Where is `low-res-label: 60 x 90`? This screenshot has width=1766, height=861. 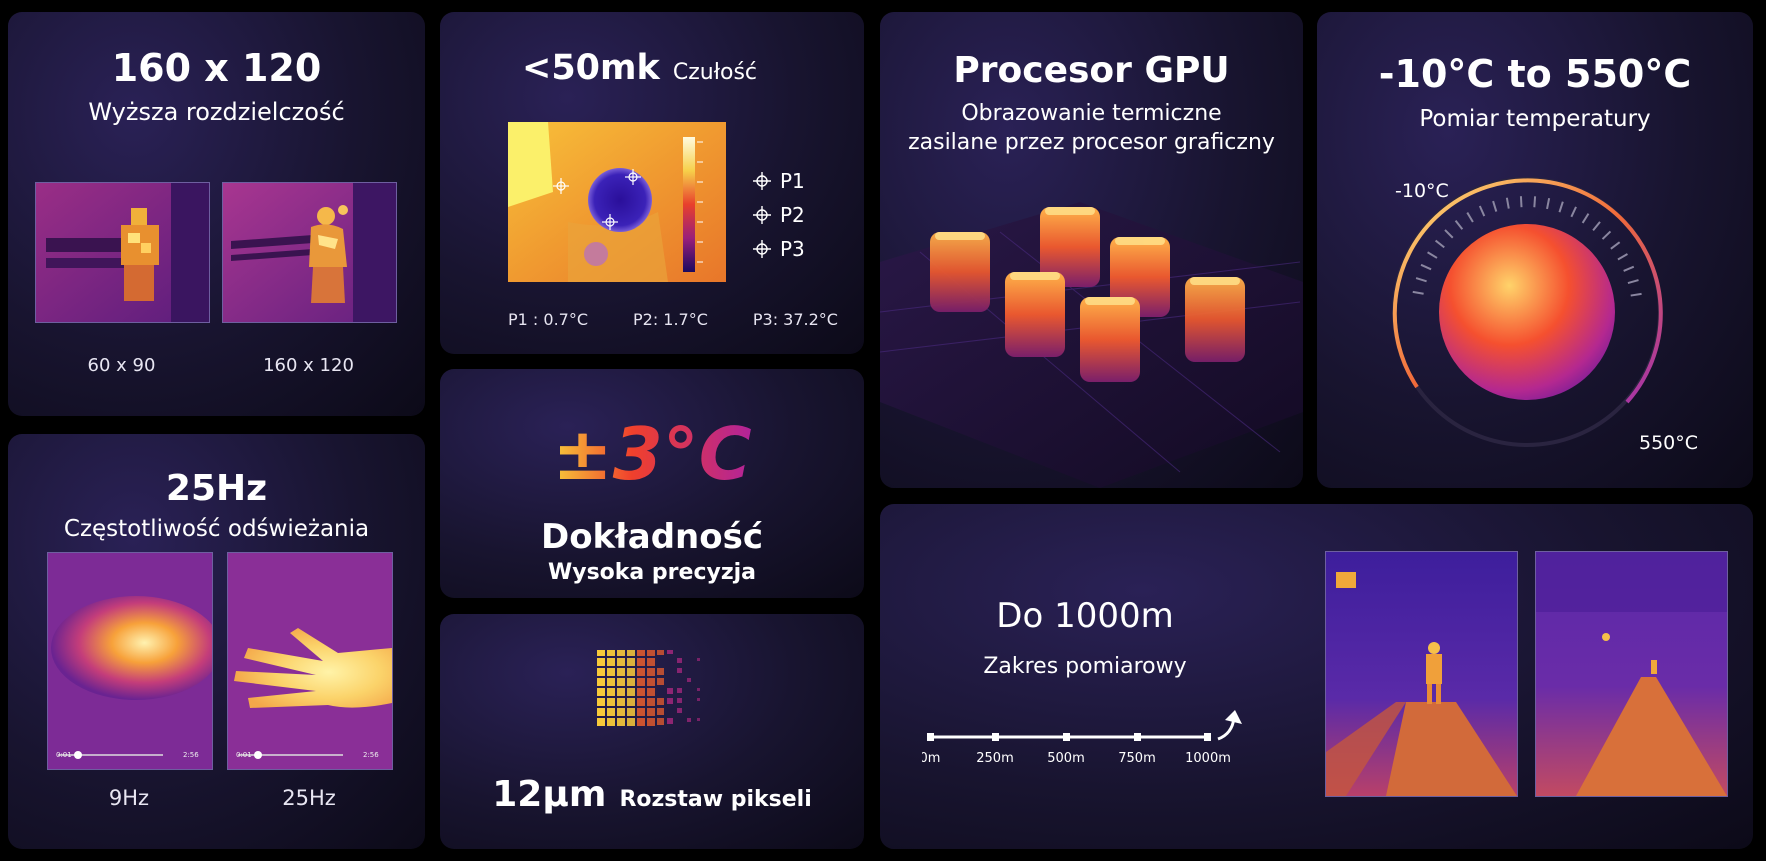 low-res-label: 60 x 90 is located at coordinates (121, 365).